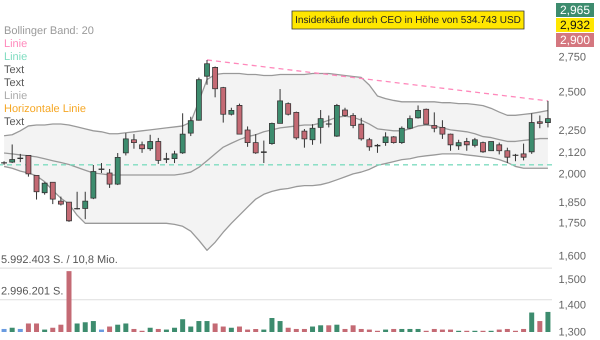 The image size is (600, 340). What do you see at coordinates (572, 203) in the screenshot?
I see `y-tick-label: 1,850` at bounding box center [572, 203].